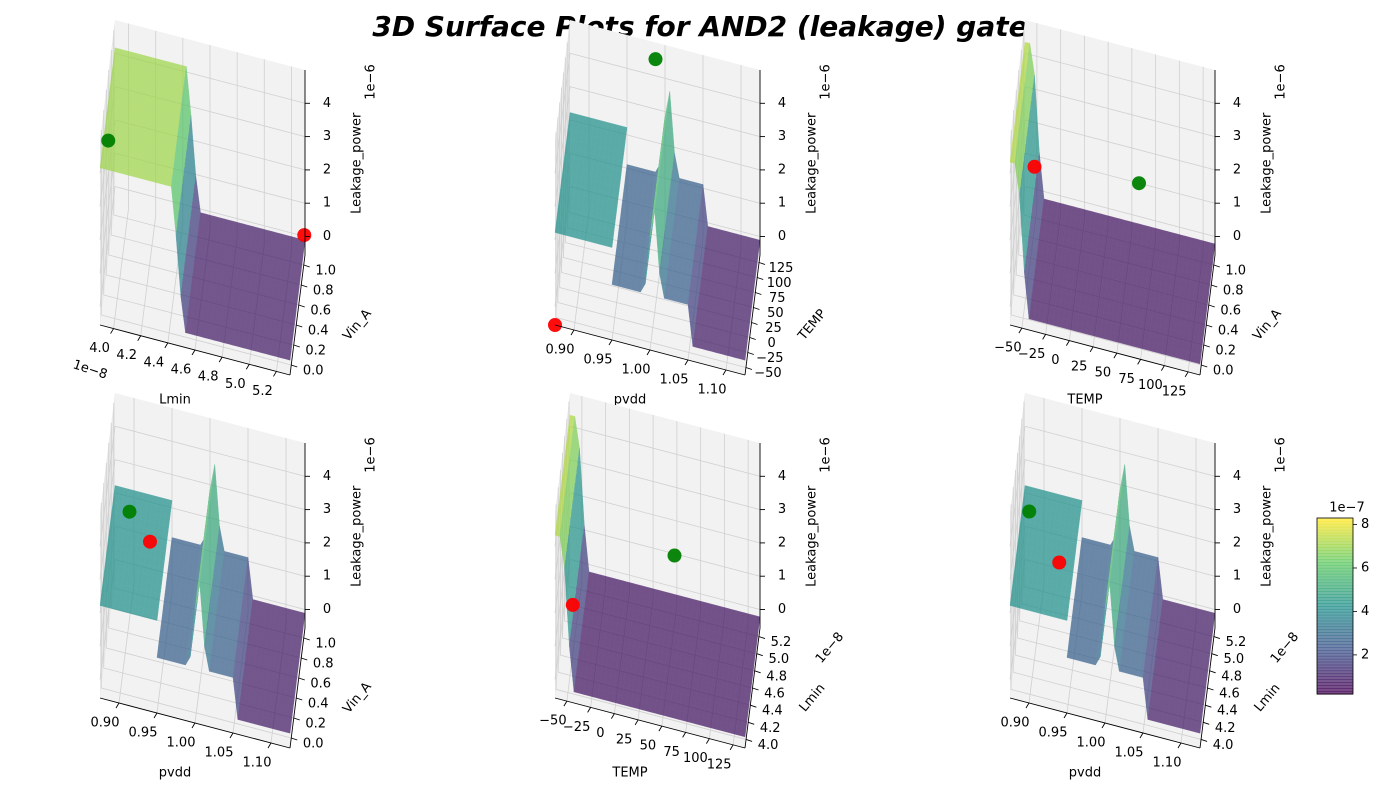 This screenshot has height=800, width=1400. What do you see at coordinates (813, 698) in the screenshot?
I see `y-axis-label: Lmin` at bounding box center [813, 698].